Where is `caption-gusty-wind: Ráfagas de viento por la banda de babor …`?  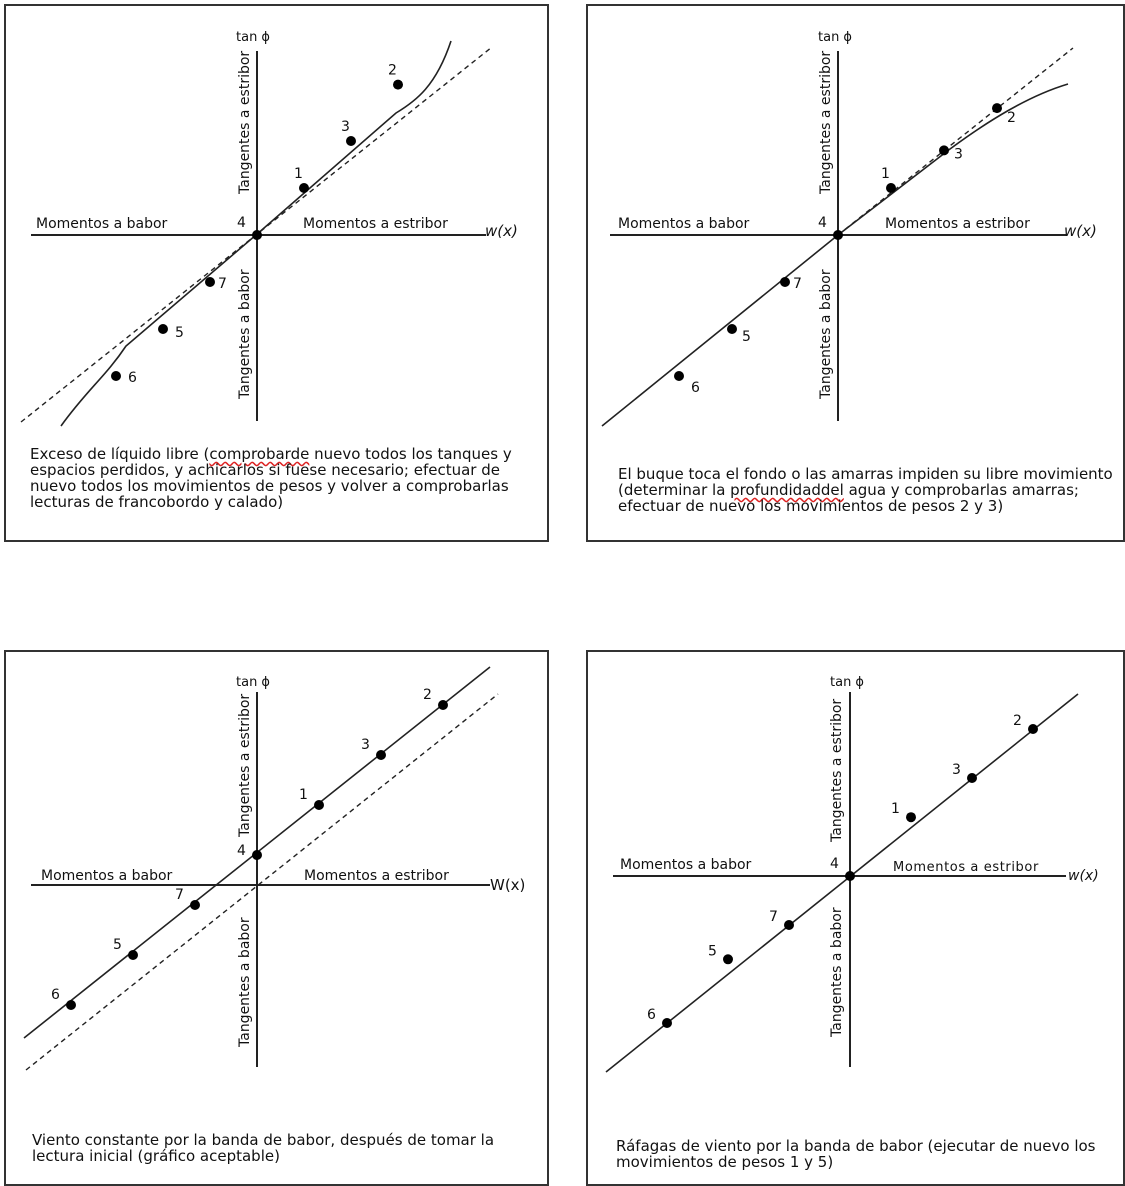 caption-gusty-wind: Ráfagas de viento por la banda de babor … is located at coordinates (866, 1154).